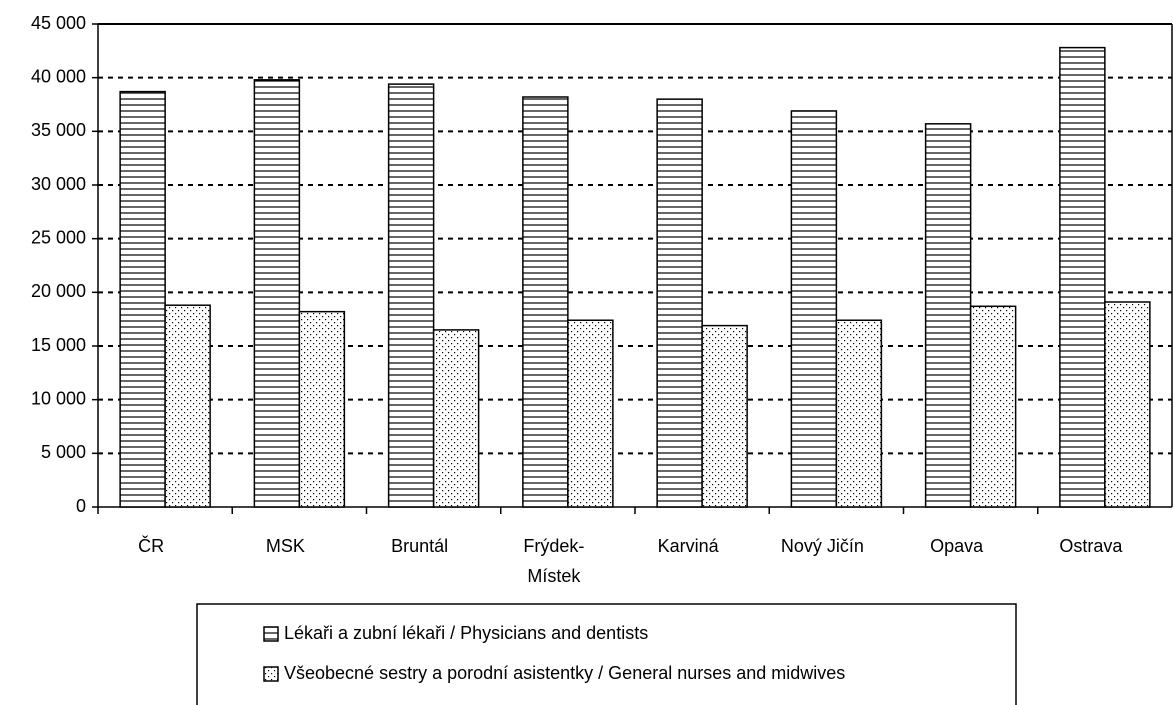 This screenshot has height=705, width=1173. Describe the element at coordinates (58, 237) in the screenshot. I see `y-tick-label: 25 000` at that location.